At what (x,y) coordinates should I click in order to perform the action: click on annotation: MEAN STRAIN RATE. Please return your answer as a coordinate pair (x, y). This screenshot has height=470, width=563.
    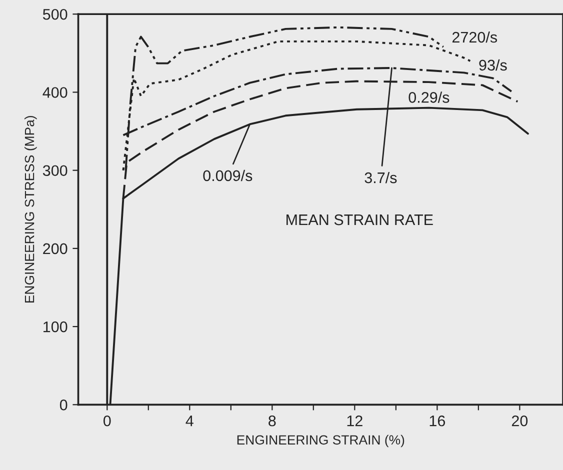
    Looking at the image, I should click on (359, 220).